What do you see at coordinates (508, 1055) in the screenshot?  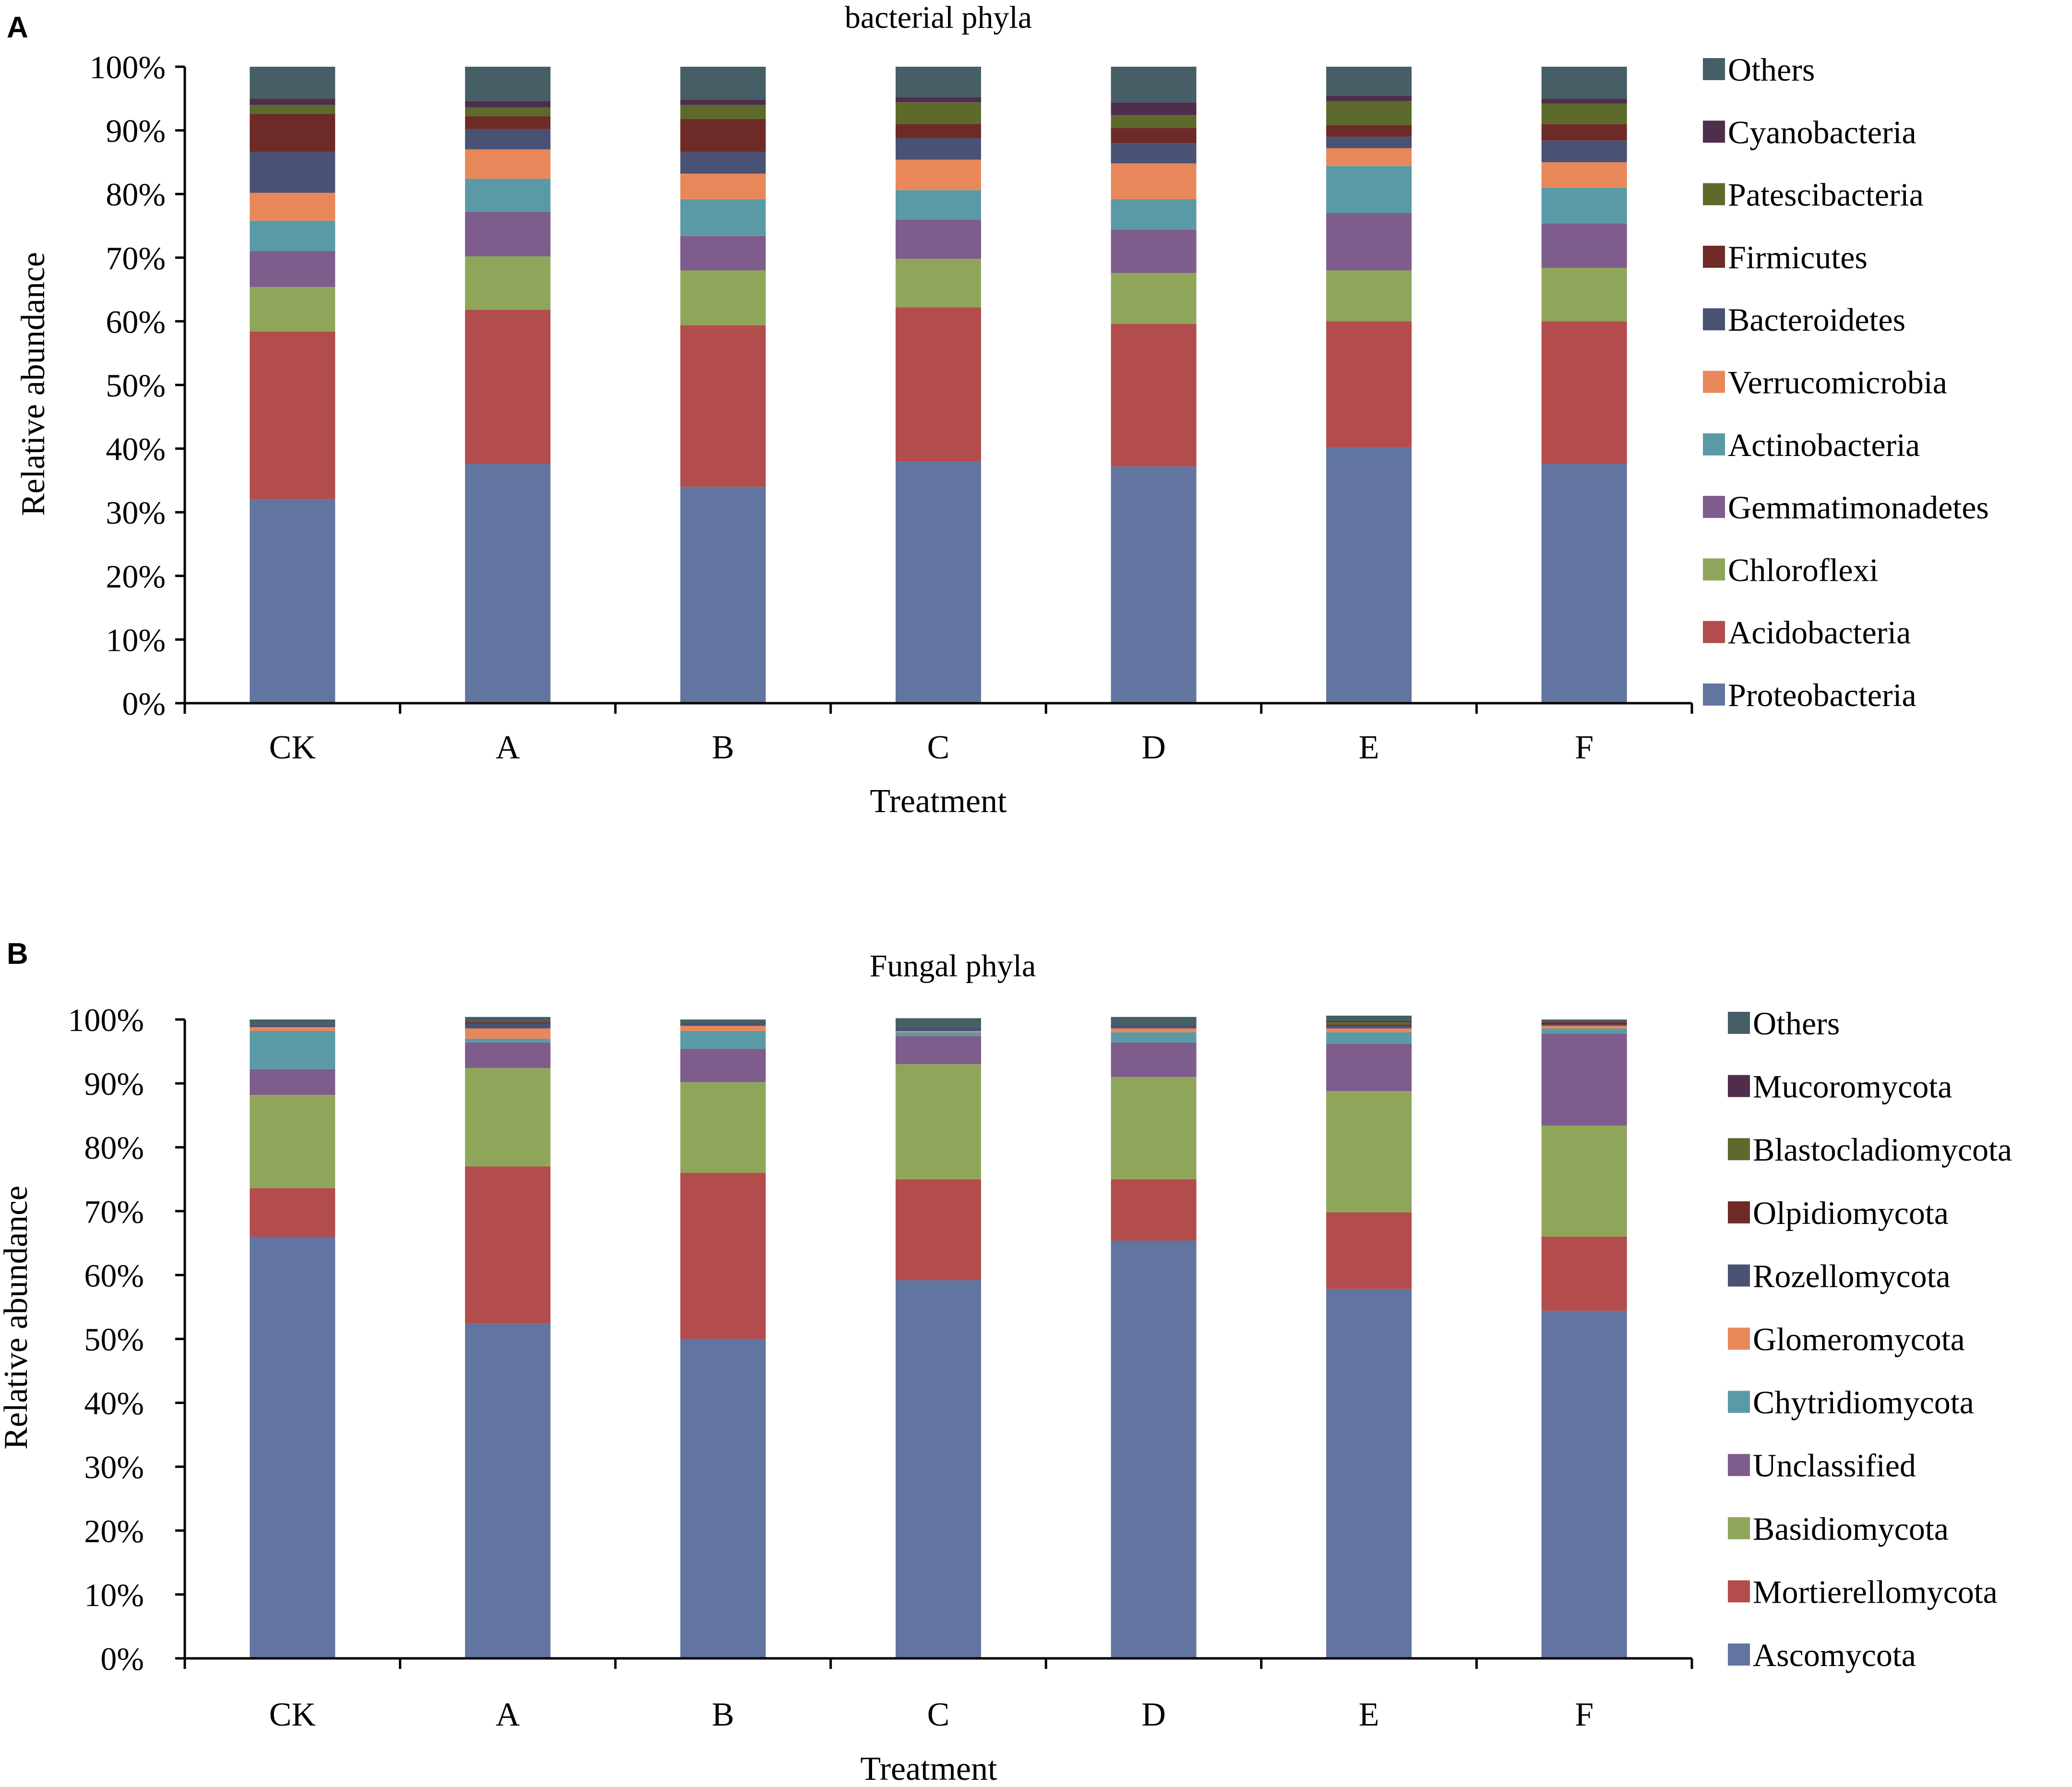 I see `bar-unclassified-a` at bounding box center [508, 1055].